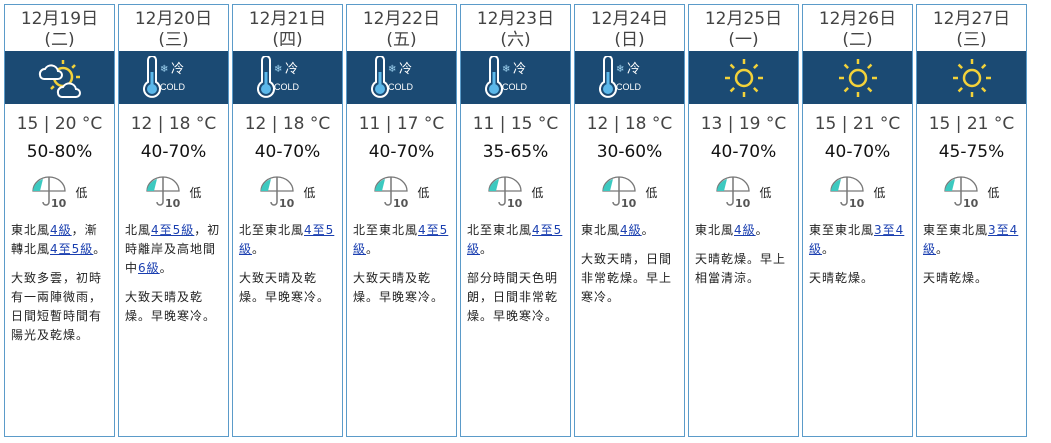 The height and width of the screenshot is (443, 1051). Describe the element at coordinates (31, 230) in the screenshot. I see `wind-text: 東北風` at that location.